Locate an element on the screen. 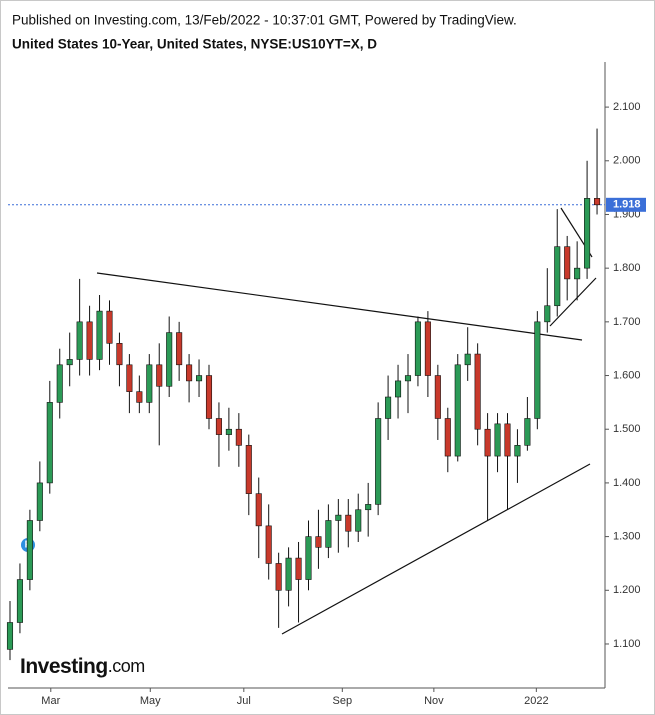 Image resolution: width=655 pixels, height=715 pixels. y-tick-label: 1.600 is located at coordinates (627, 375).